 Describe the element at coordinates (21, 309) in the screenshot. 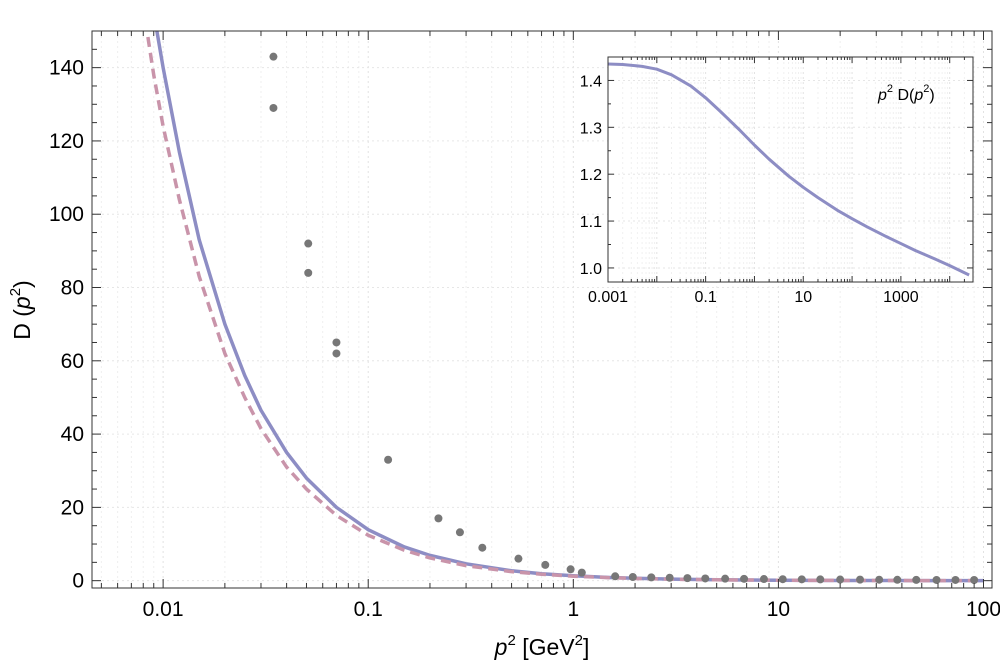

I see `y-axis-title: D (p2)` at that location.